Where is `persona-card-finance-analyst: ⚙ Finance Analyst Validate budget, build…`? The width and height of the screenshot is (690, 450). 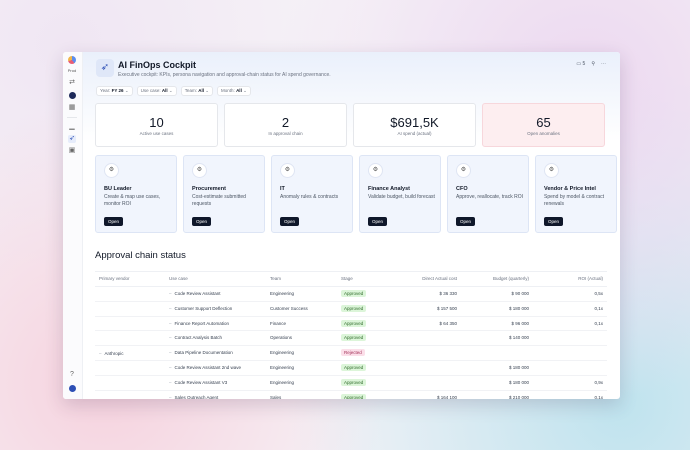 persona-card-finance-analyst: ⚙ Finance Analyst Validate budget, build… is located at coordinates (400, 194).